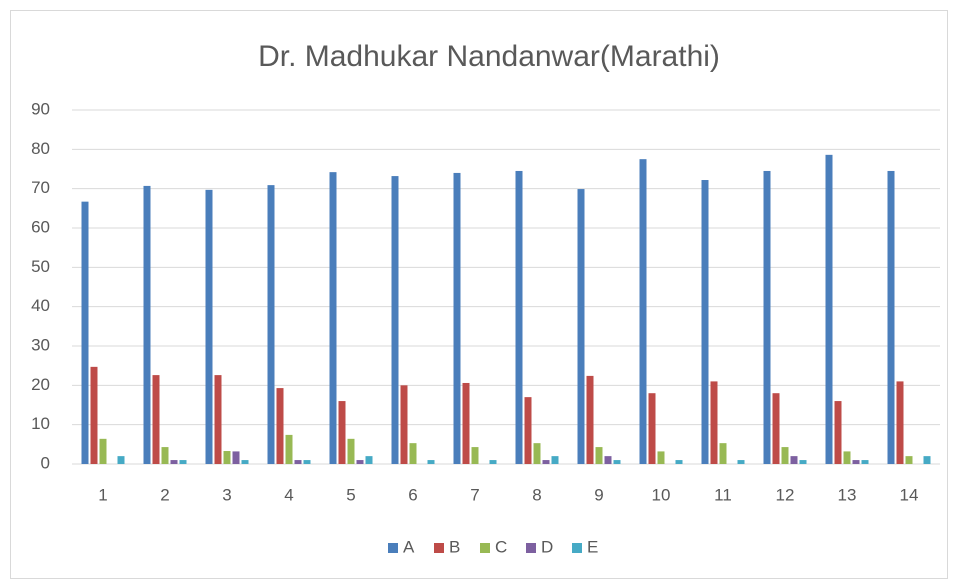 This screenshot has height=581, width=958. Describe the element at coordinates (661, 494) in the screenshot. I see `x-tick-label: 10` at that location.